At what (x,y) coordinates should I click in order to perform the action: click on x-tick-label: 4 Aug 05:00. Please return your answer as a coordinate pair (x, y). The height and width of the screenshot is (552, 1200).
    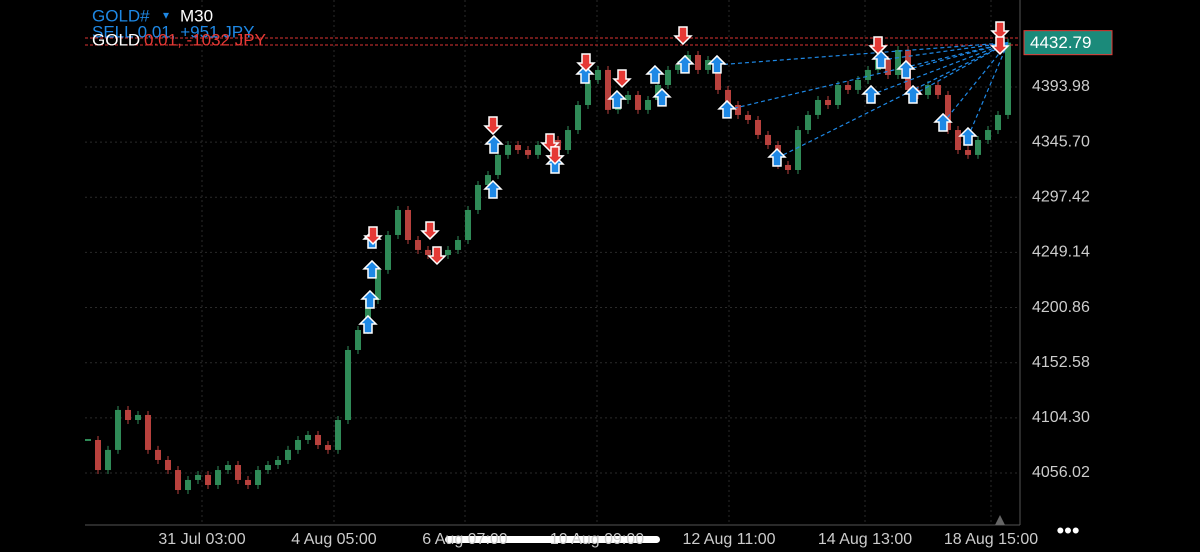
    Looking at the image, I should click on (334, 539).